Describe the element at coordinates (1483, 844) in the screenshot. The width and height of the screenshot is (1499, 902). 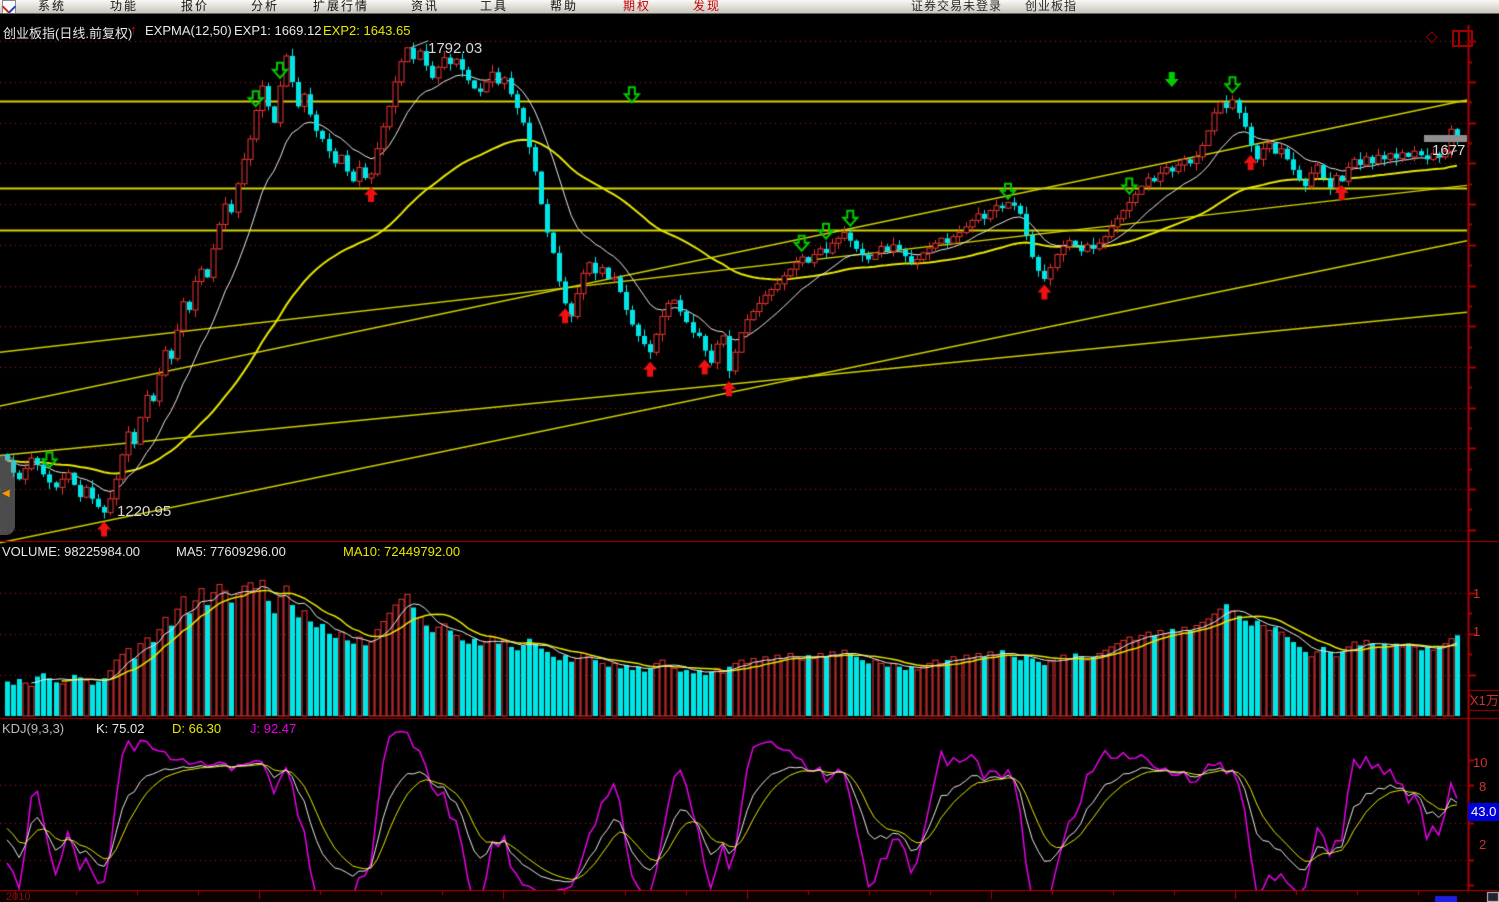
I see `kdj-axis-20: 2` at that location.